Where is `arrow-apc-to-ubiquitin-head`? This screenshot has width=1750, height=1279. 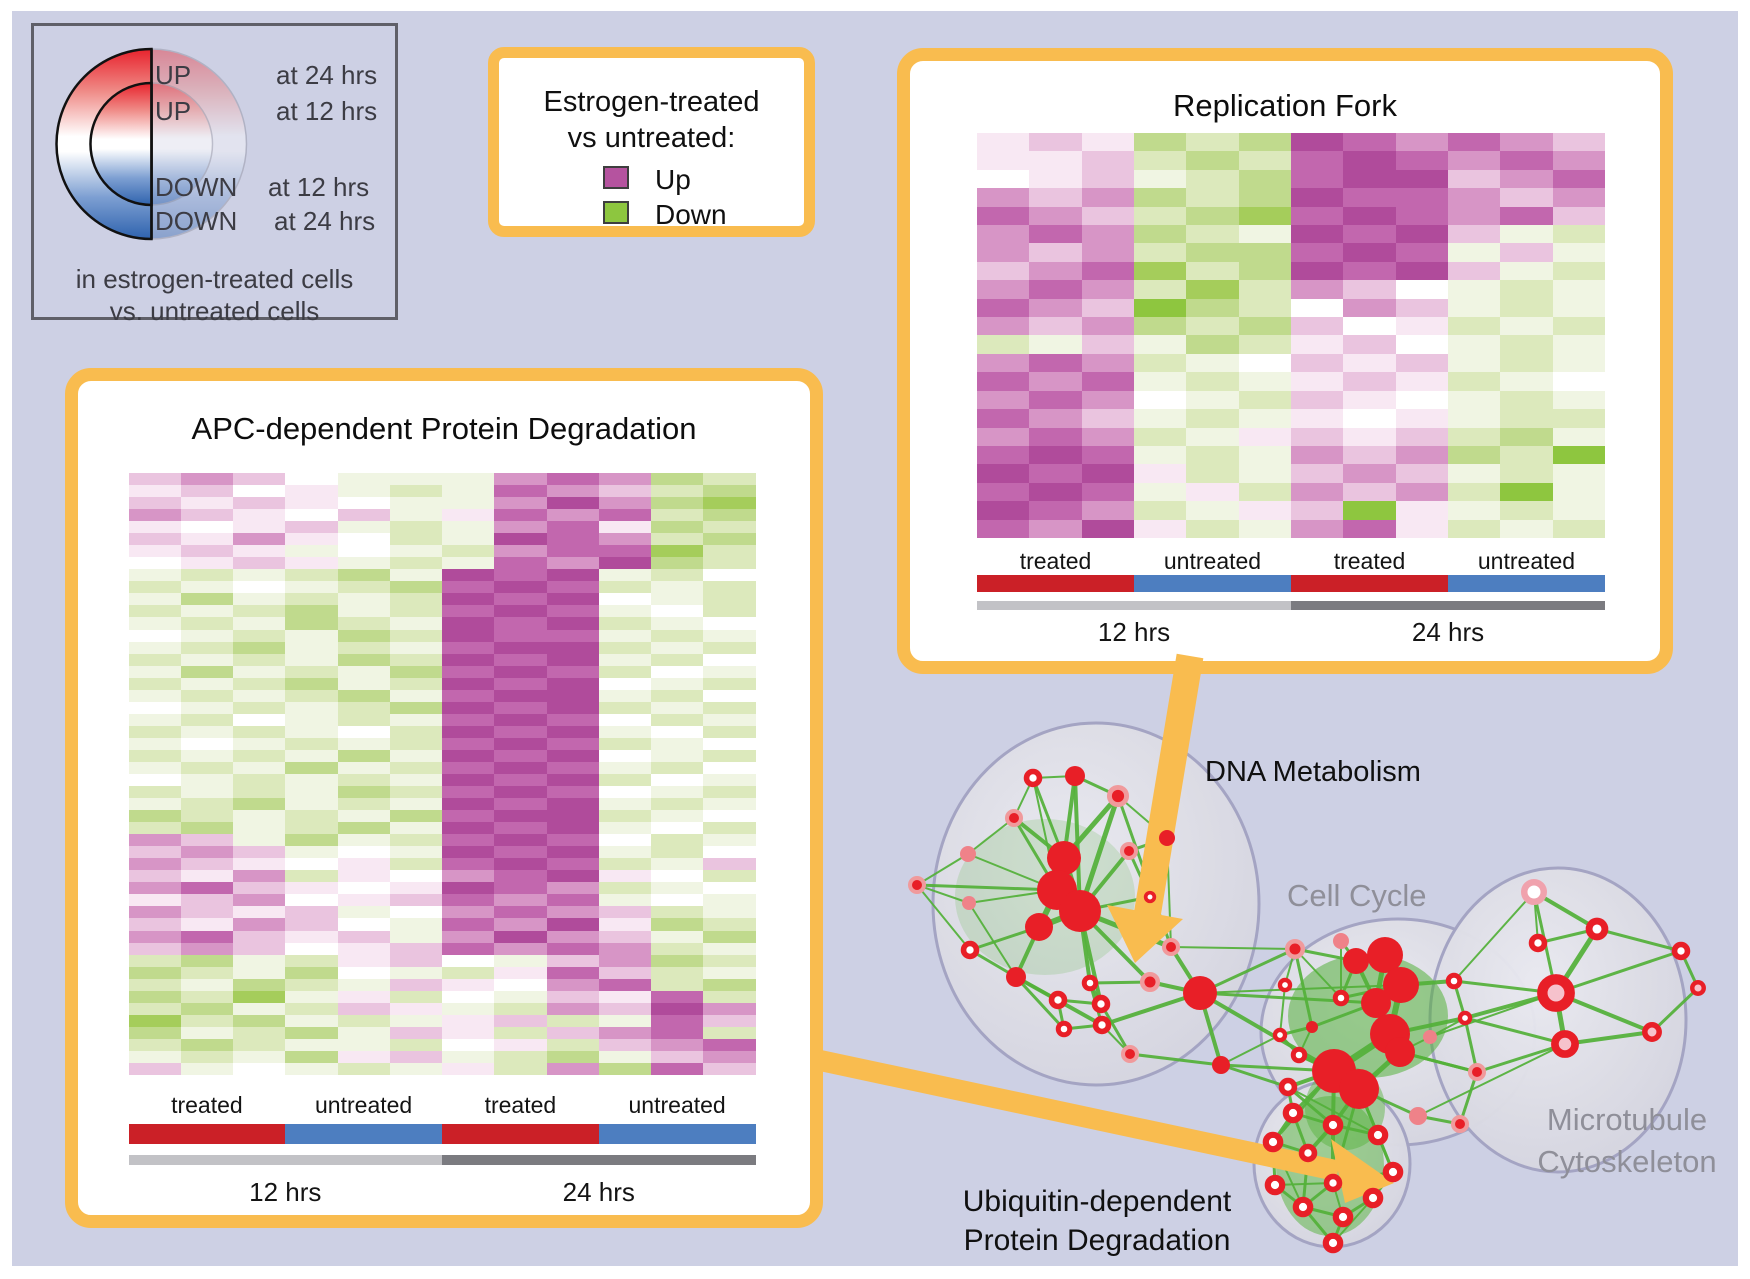 arrow-apc-to-ubiquitin-head is located at coordinates (1362, 1171).